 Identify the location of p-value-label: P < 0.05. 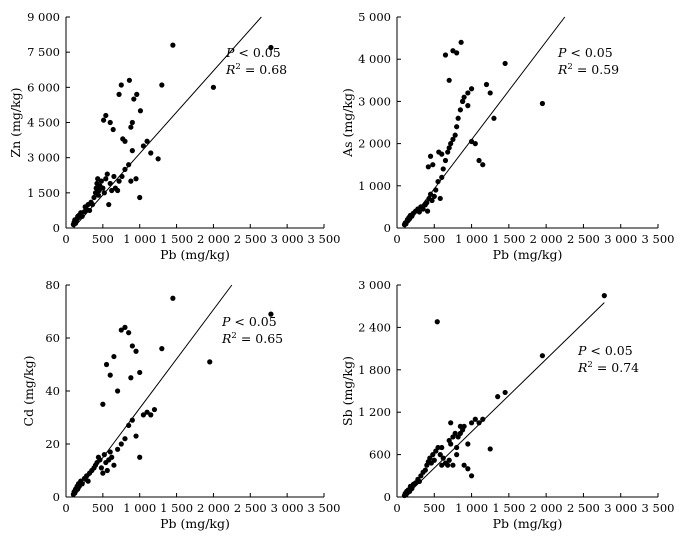
(253, 52).